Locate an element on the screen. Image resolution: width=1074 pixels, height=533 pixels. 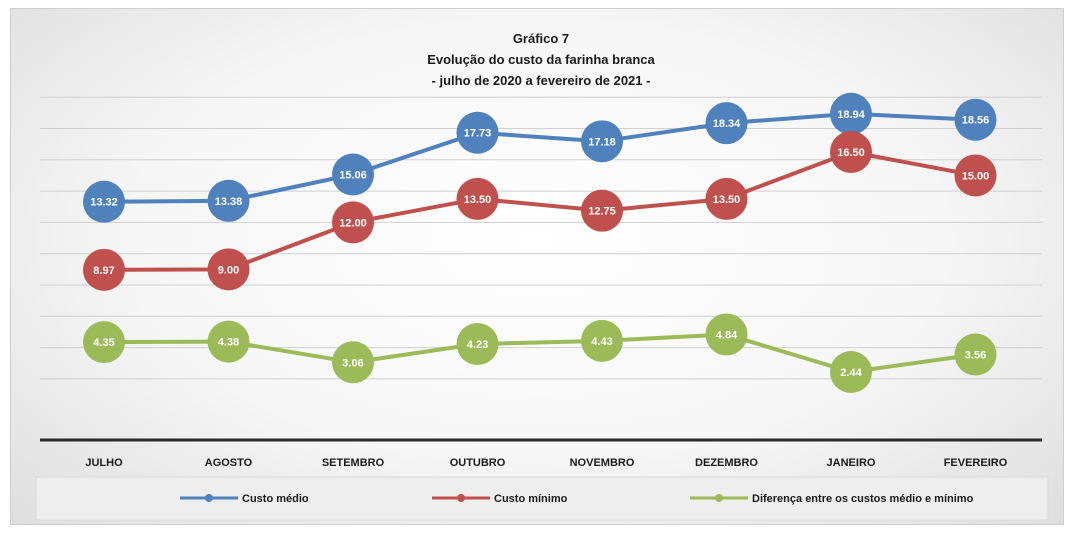
data-label: 4.35 is located at coordinates (103, 343).